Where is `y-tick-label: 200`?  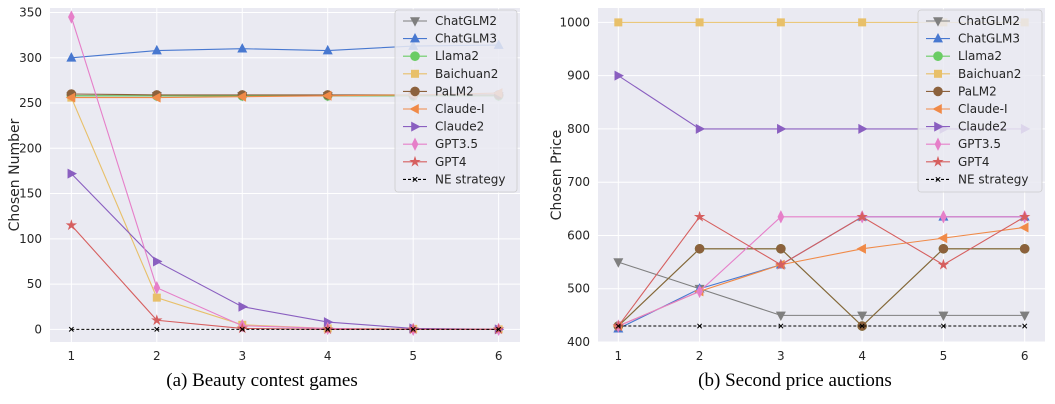
y-tick-label: 200 is located at coordinates (30, 148).